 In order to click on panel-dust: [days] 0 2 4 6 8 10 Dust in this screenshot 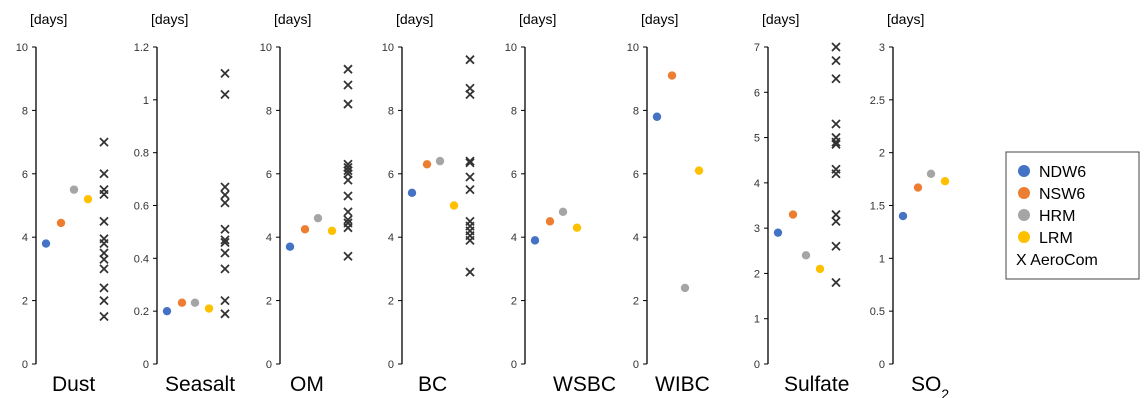, I will do `click(62, 203)`.